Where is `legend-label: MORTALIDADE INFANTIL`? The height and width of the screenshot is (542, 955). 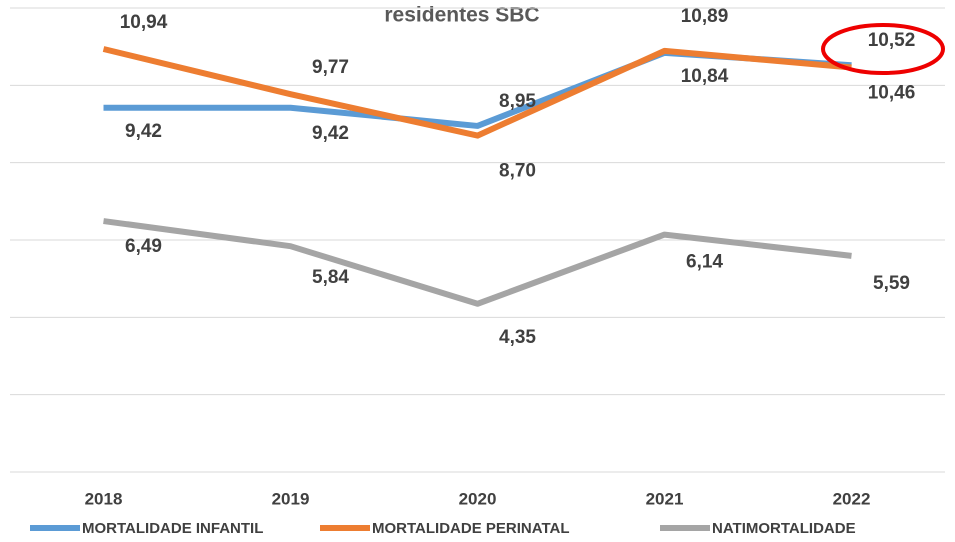
legend-label: MORTALIDADE INFANTIL is located at coordinates (172, 528).